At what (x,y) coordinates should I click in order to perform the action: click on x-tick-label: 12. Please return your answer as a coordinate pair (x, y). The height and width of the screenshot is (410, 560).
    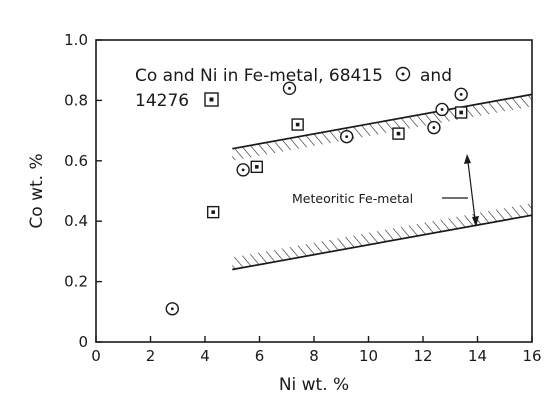
    Looking at the image, I should click on (422, 356).